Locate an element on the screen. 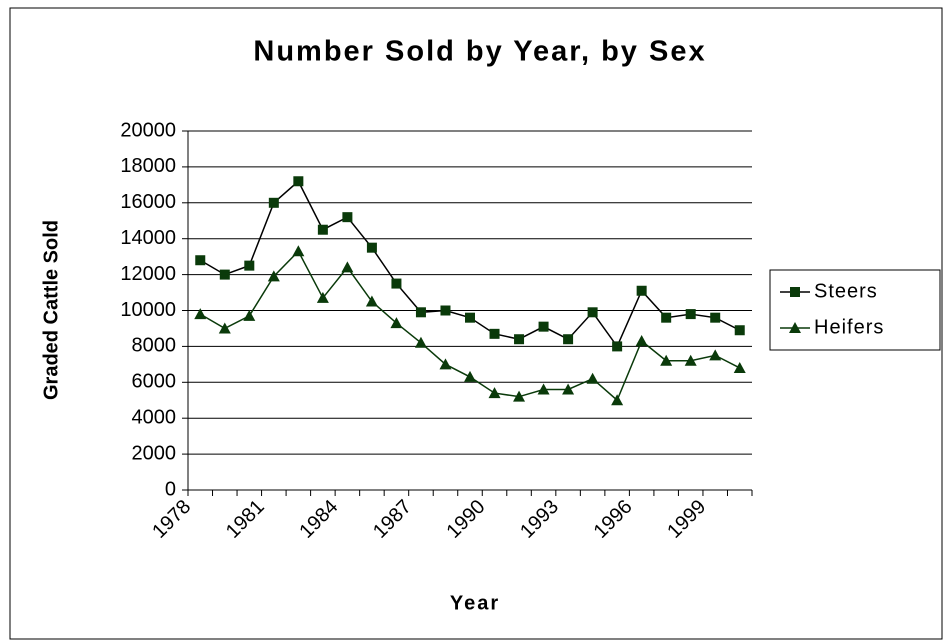 This screenshot has width=944, height=641. x-axis-title: Year is located at coordinates (475, 603).